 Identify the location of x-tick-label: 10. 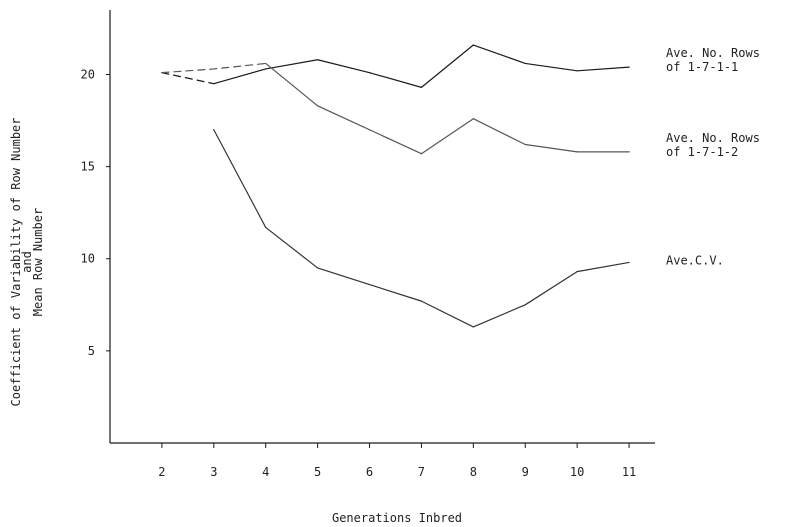
(577, 472).